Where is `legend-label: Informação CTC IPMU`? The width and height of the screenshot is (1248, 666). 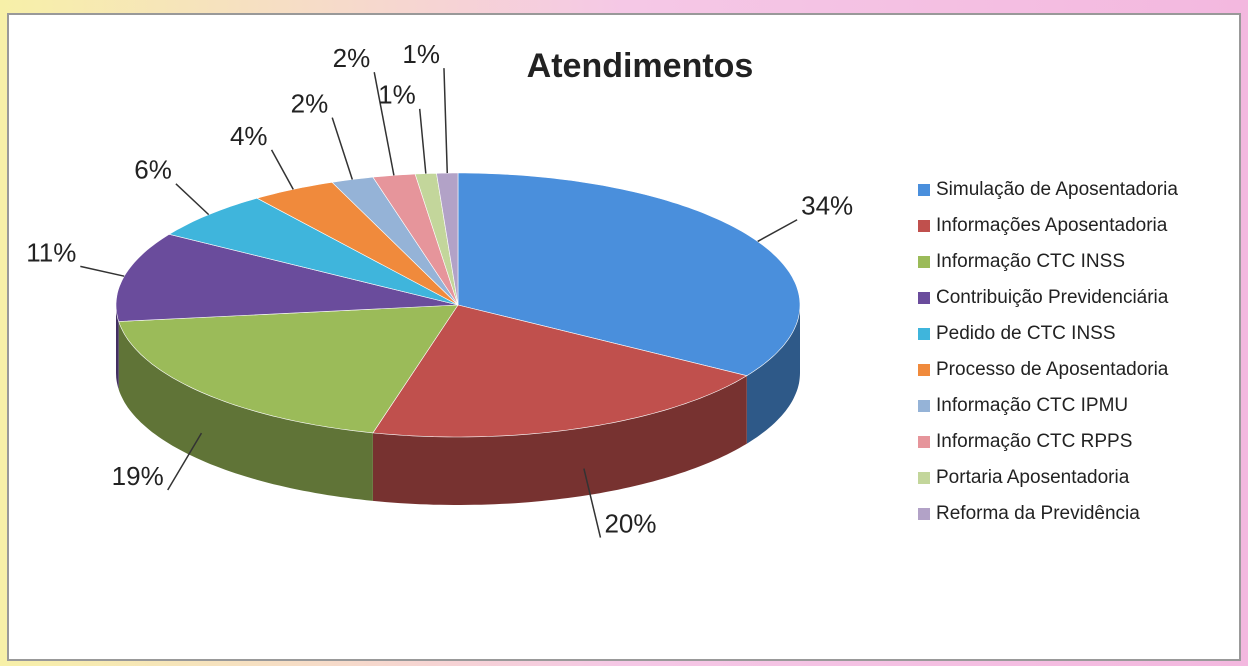 legend-label: Informação CTC IPMU is located at coordinates (1032, 405).